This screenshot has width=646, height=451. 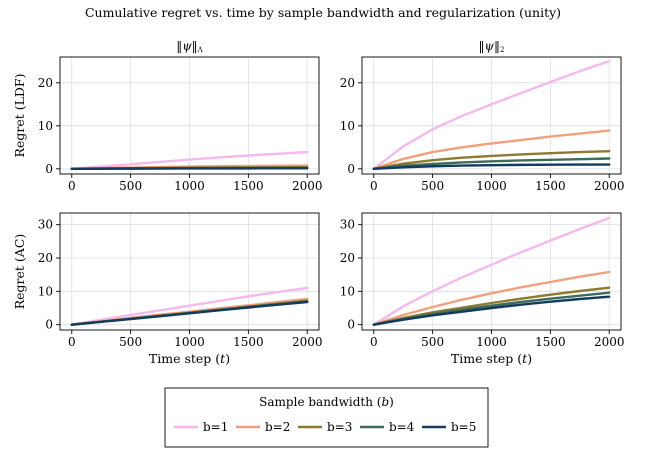 I want to click on legend-label: b=3, so click(x=339, y=427).